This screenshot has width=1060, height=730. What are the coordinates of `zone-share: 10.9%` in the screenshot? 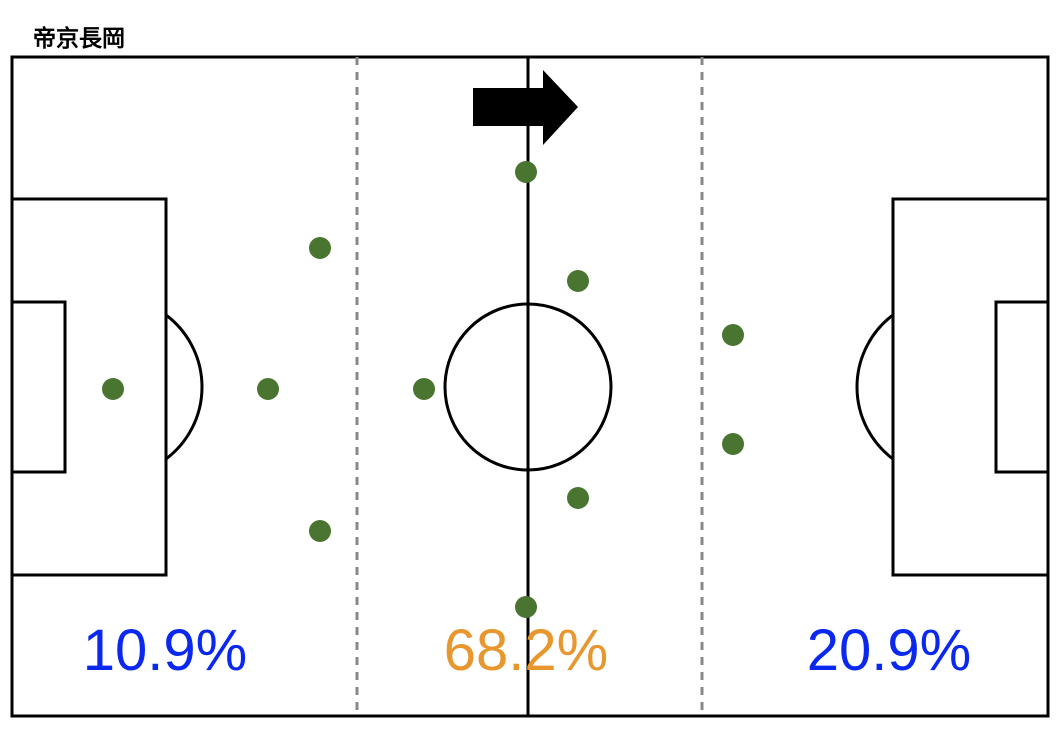 It's located at (165, 650).